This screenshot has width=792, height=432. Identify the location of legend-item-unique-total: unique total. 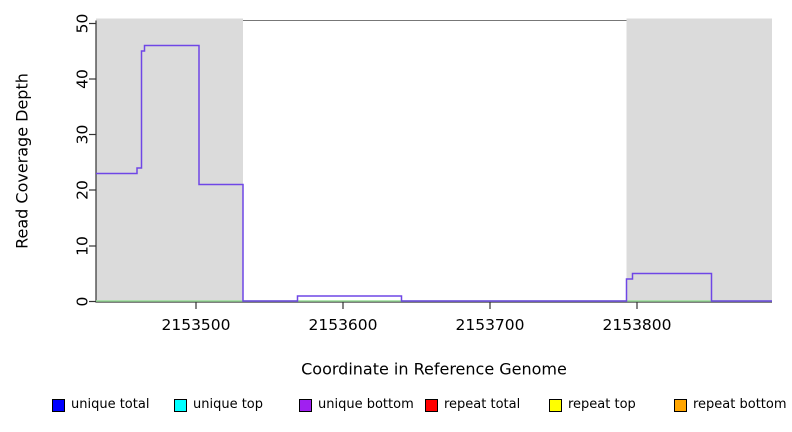
(100, 405).